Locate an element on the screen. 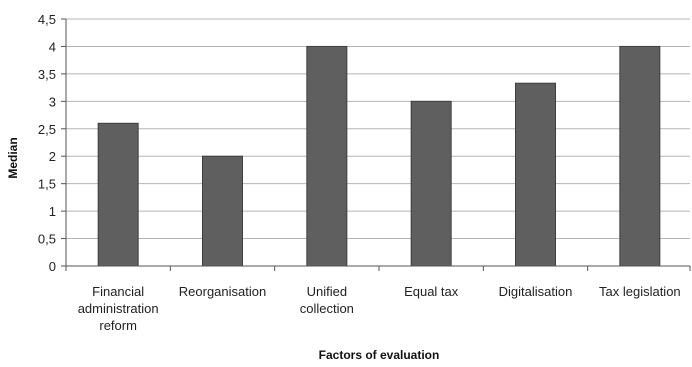  x-tick-label-line: Reorganisation is located at coordinates (222, 291).